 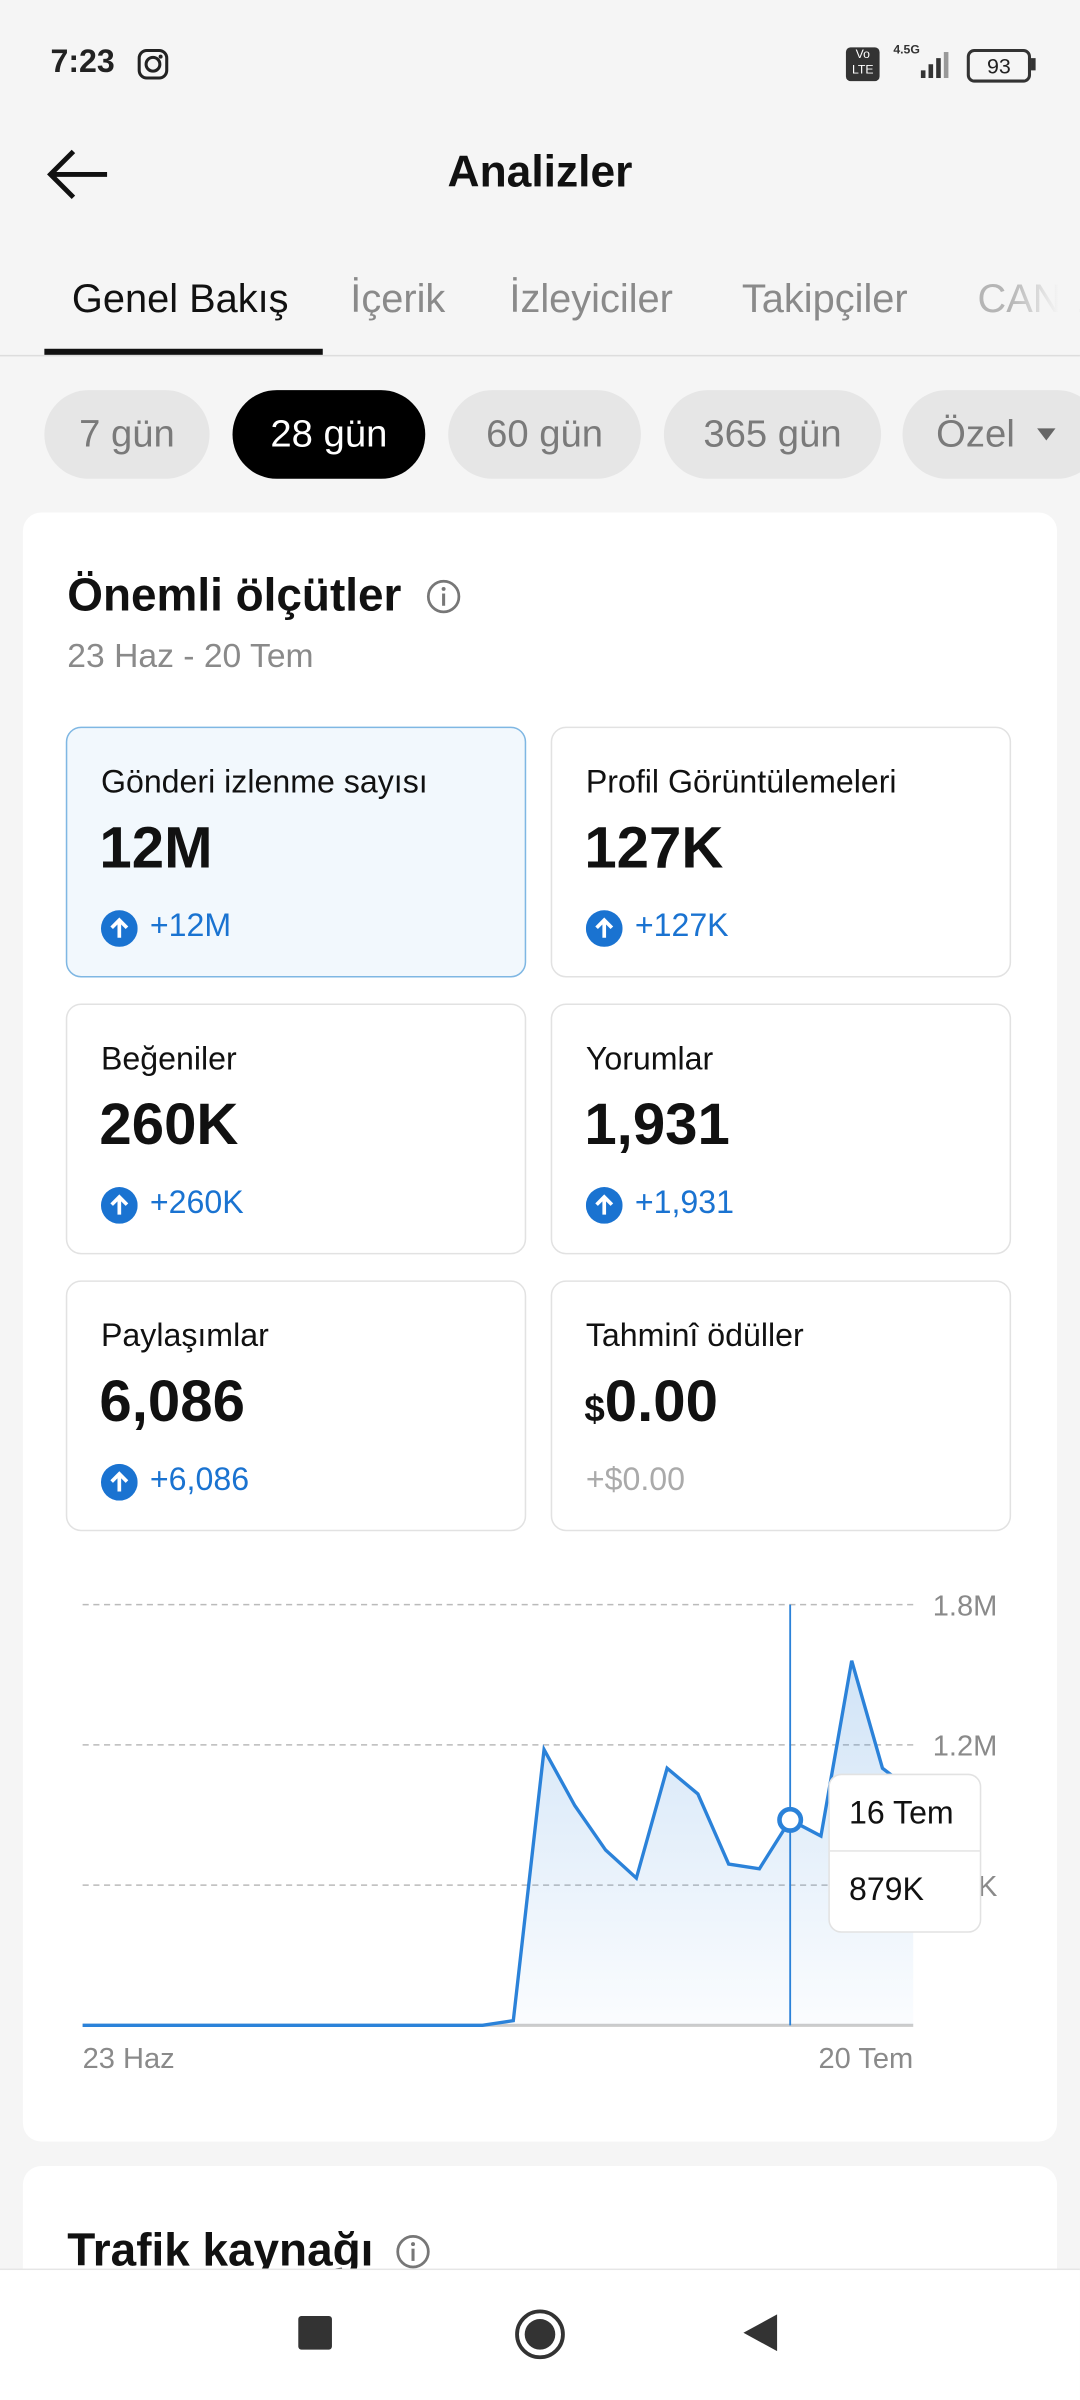 I want to click on tab-indicator, so click(x=183, y=351).